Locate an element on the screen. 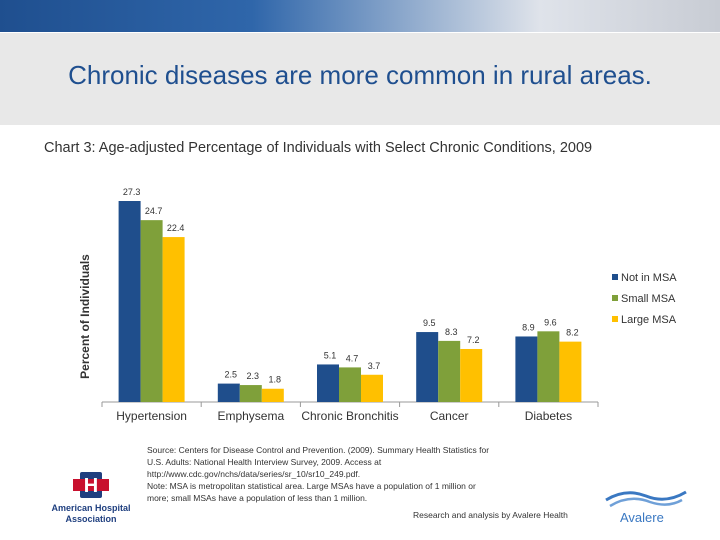  x-tick-label: Hypertension is located at coordinates (151, 416).